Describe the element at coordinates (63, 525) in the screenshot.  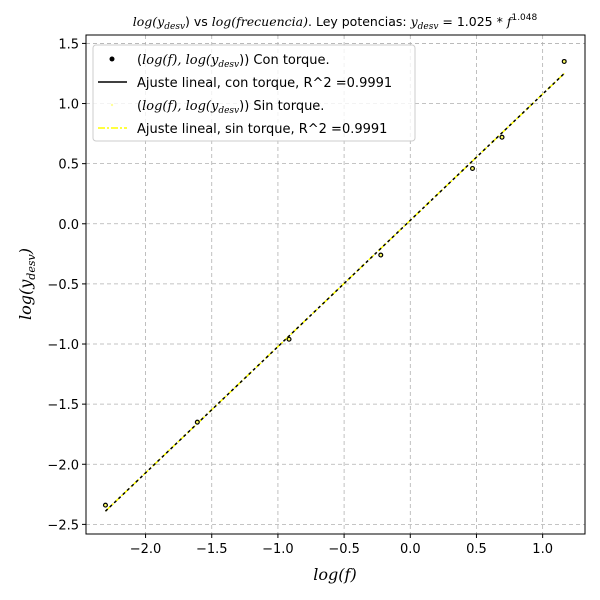
I see `y-tick-label: −2.5` at that location.